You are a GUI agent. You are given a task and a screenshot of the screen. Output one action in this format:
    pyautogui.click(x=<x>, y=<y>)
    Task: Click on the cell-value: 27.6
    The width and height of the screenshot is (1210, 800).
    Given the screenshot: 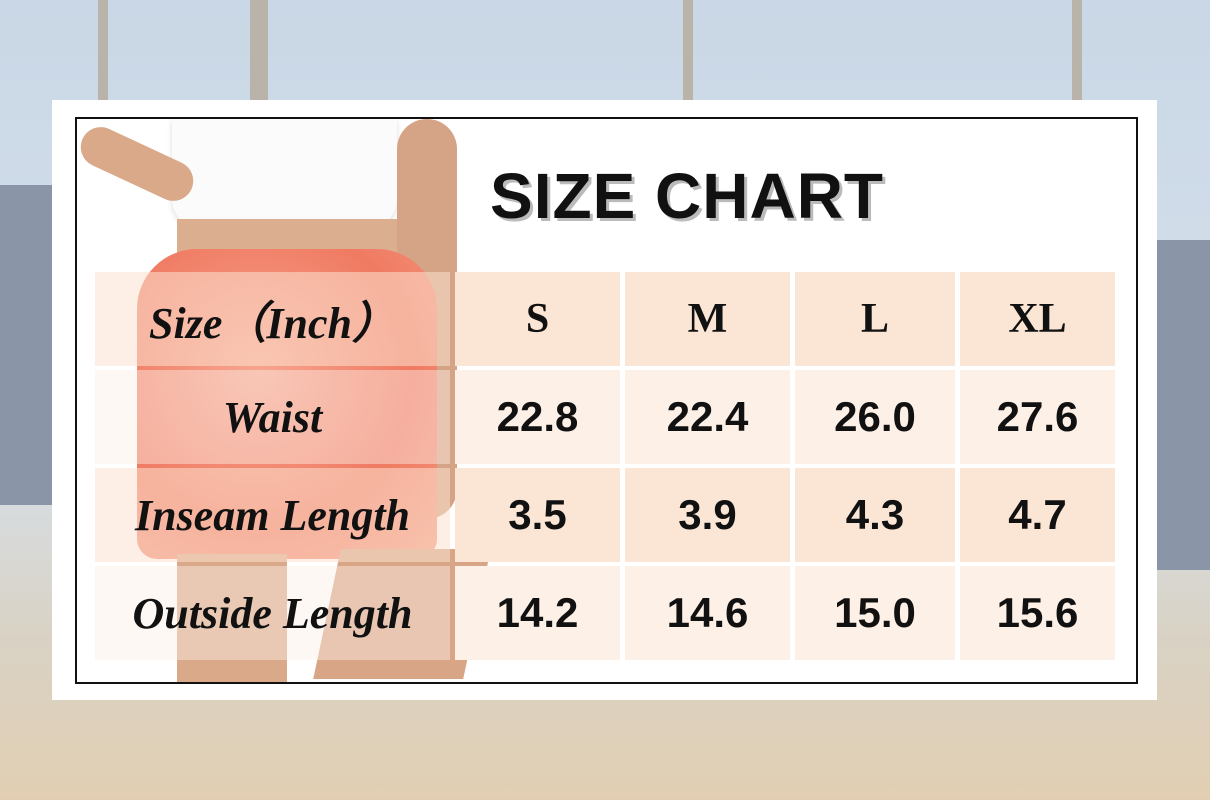 What is the action you would take?
    pyautogui.click(x=1037, y=417)
    